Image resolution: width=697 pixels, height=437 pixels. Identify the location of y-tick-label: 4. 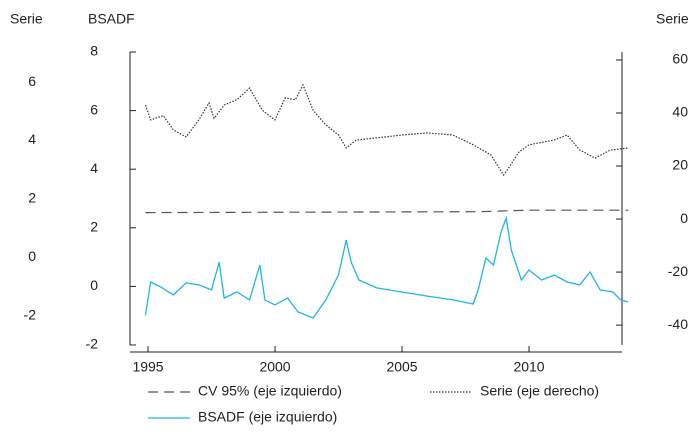
(94, 168).